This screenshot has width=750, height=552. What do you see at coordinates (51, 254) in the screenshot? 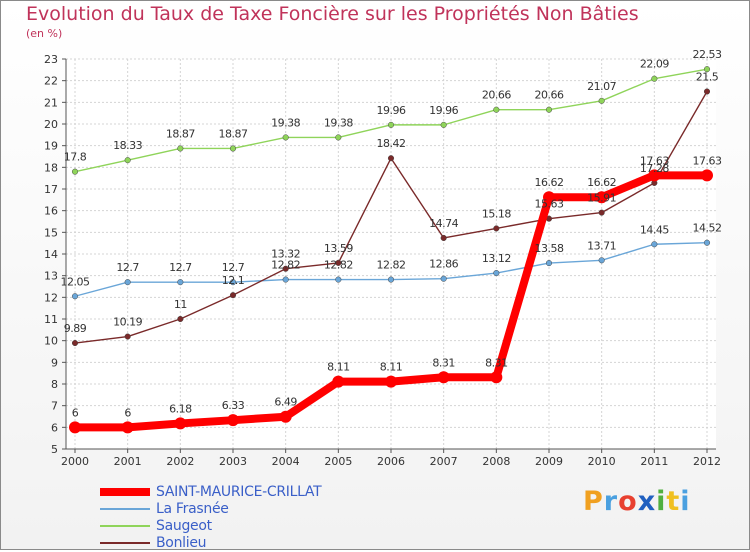
I see `y-tick-label: 14` at bounding box center [51, 254].